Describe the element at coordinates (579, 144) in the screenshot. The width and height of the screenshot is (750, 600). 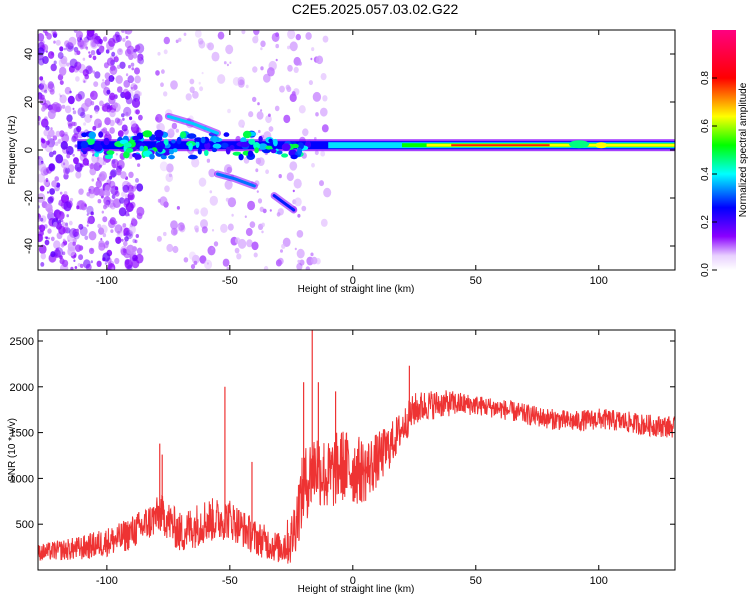
I see `ridge-bulge` at that location.